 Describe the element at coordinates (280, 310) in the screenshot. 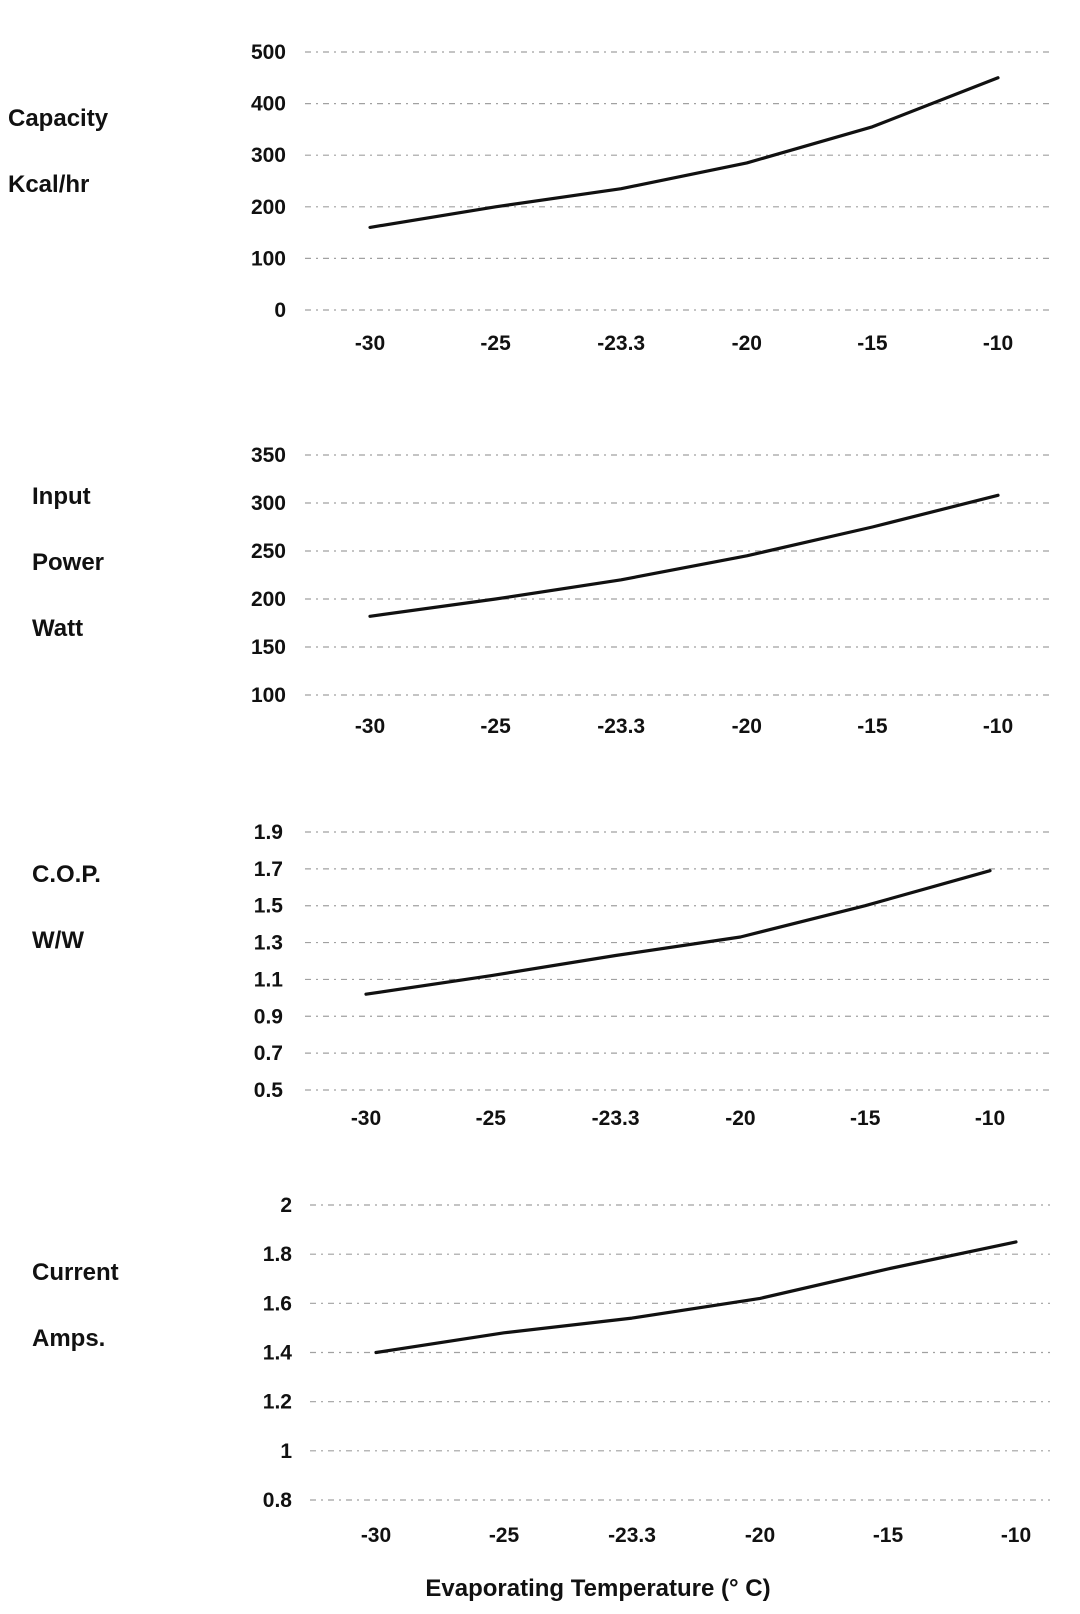

I see `y-tick-label: 0` at that location.